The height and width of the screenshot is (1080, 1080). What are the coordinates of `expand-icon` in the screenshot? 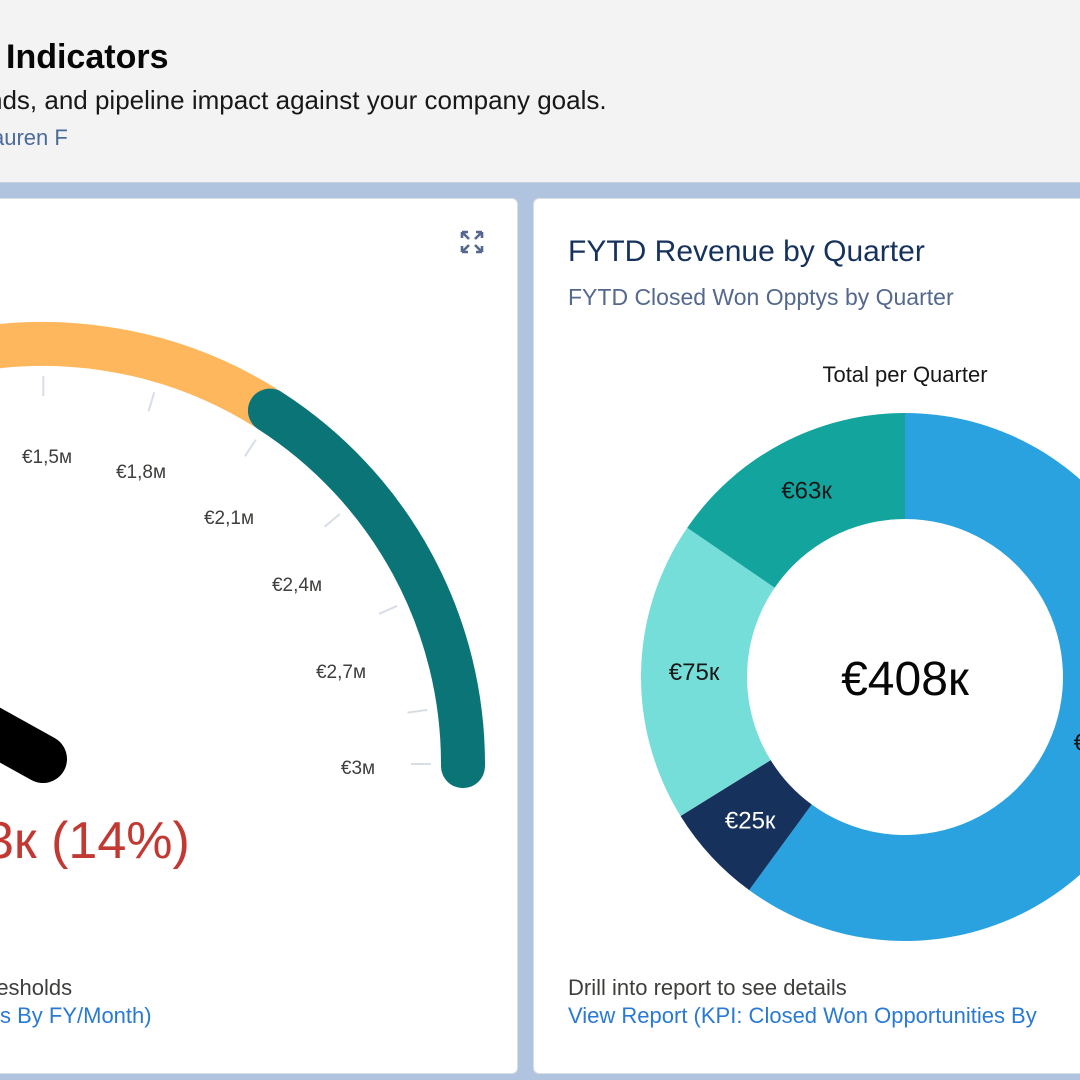 It's located at (472, 242).